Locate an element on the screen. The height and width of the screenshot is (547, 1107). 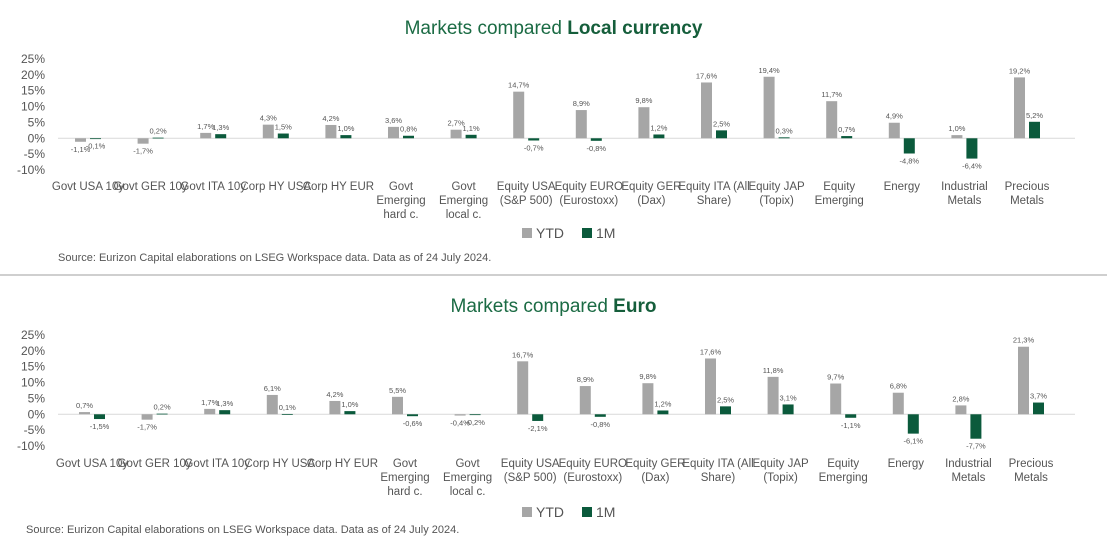
data-label: 19,2% is located at coordinates (1020, 70).